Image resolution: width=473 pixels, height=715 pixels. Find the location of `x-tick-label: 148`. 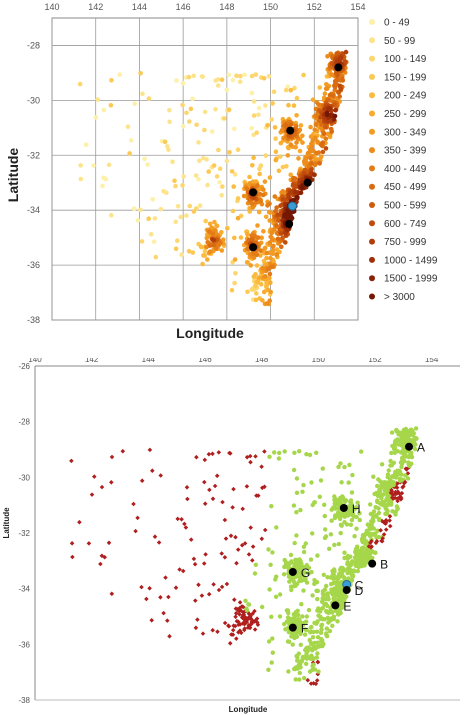

x-tick-label: 148 is located at coordinates (262, 361).